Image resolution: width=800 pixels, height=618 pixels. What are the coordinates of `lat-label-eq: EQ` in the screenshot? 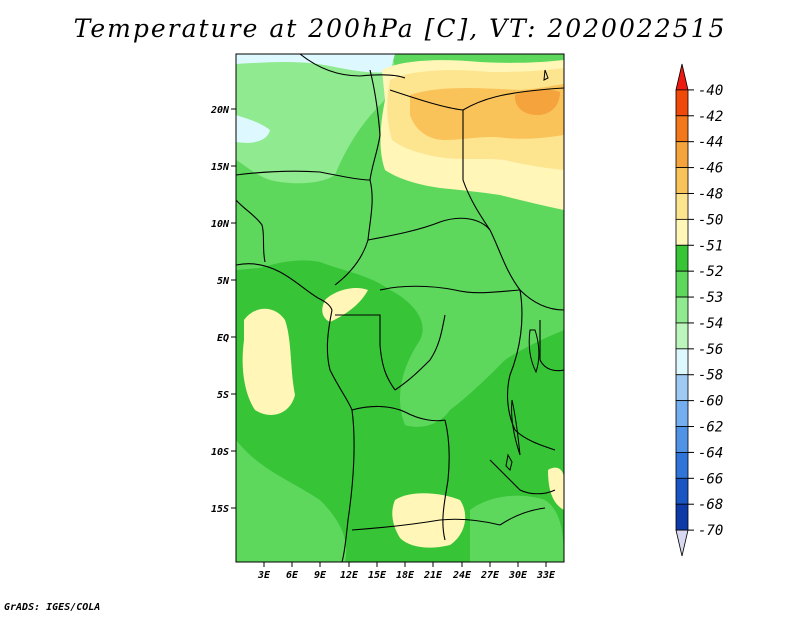 It's located at (223, 338).